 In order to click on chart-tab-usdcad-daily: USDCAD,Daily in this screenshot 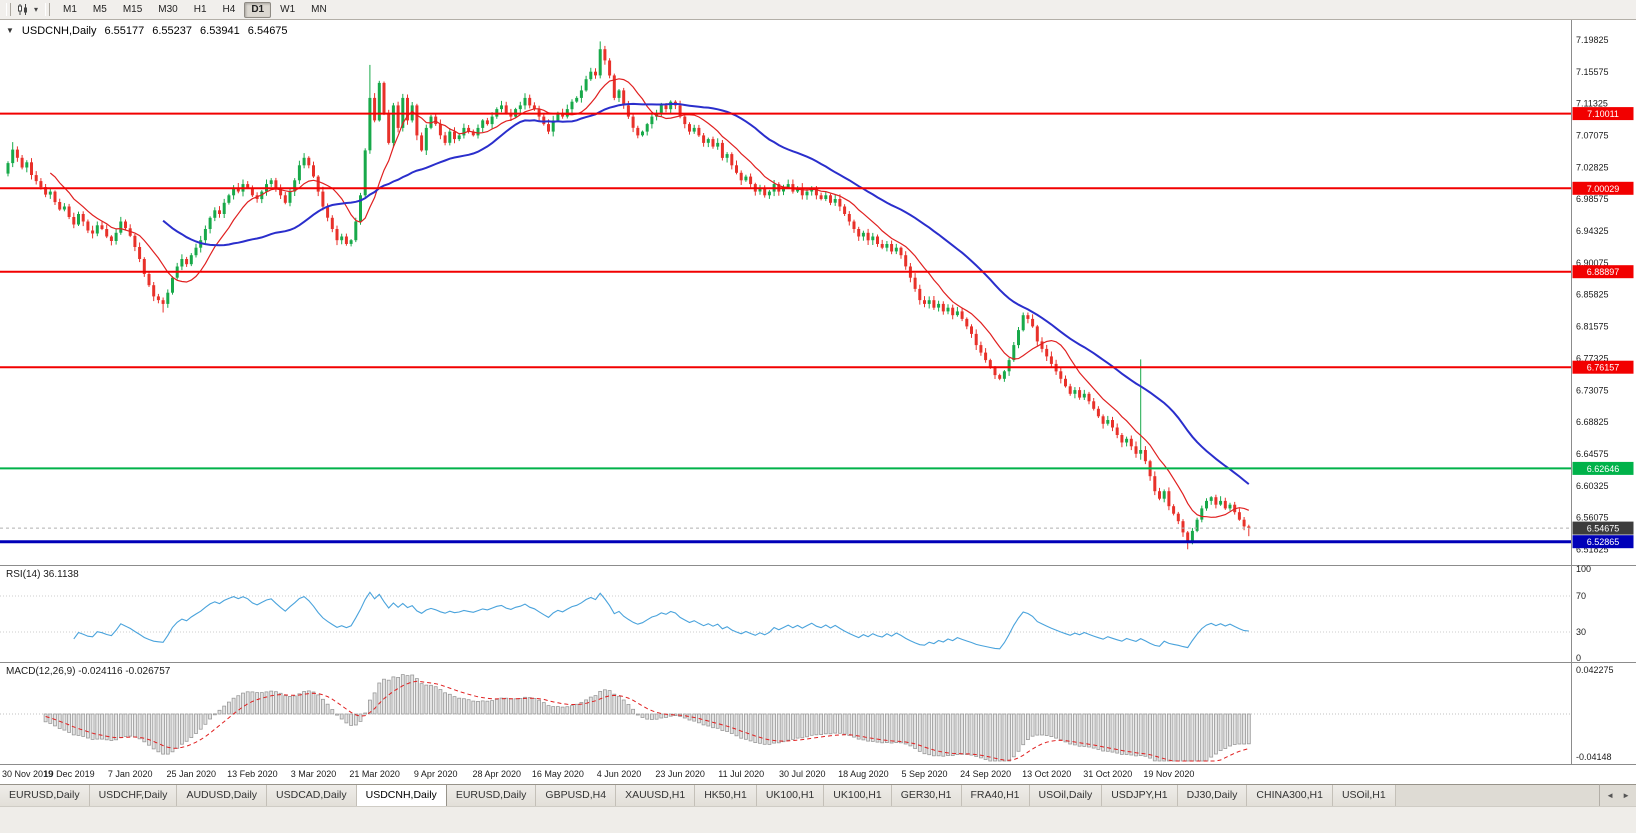, I will do `click(312, 795)`.